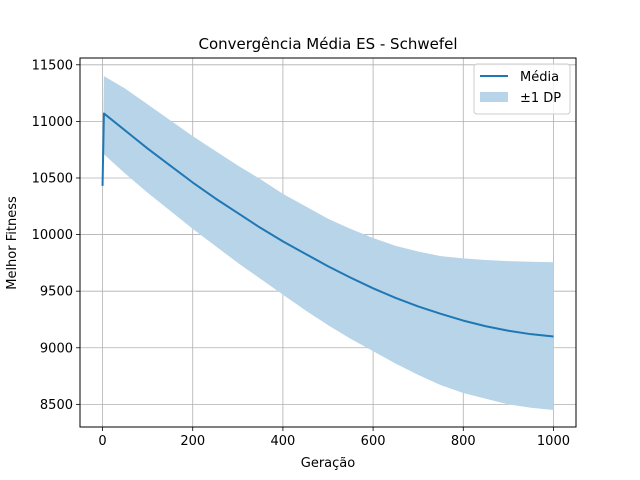  I want to click on legend: Média ±1 DP, so click(522, 89).